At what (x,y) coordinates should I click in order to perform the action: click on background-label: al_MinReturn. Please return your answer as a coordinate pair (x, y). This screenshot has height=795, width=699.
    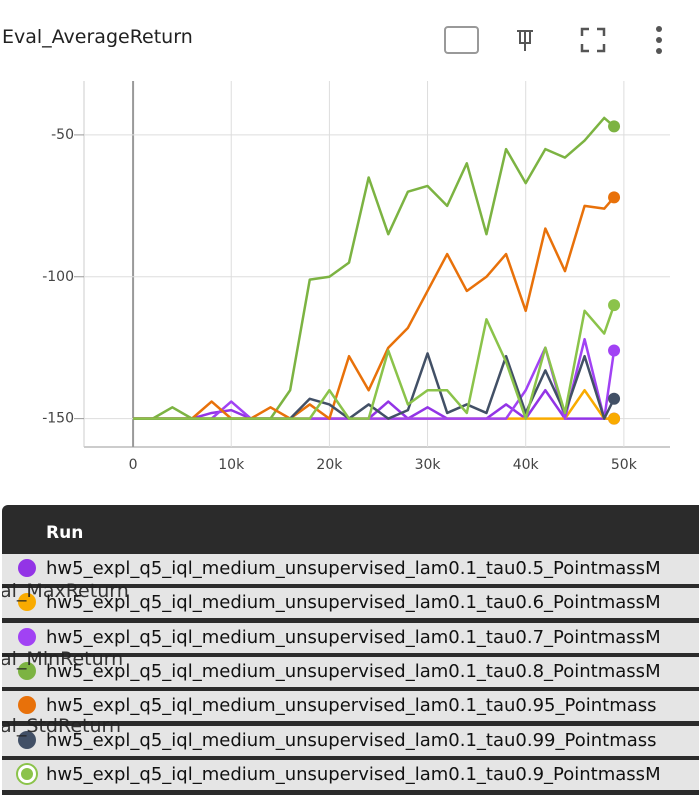
    Looking at the image, I should click on (63, 659).